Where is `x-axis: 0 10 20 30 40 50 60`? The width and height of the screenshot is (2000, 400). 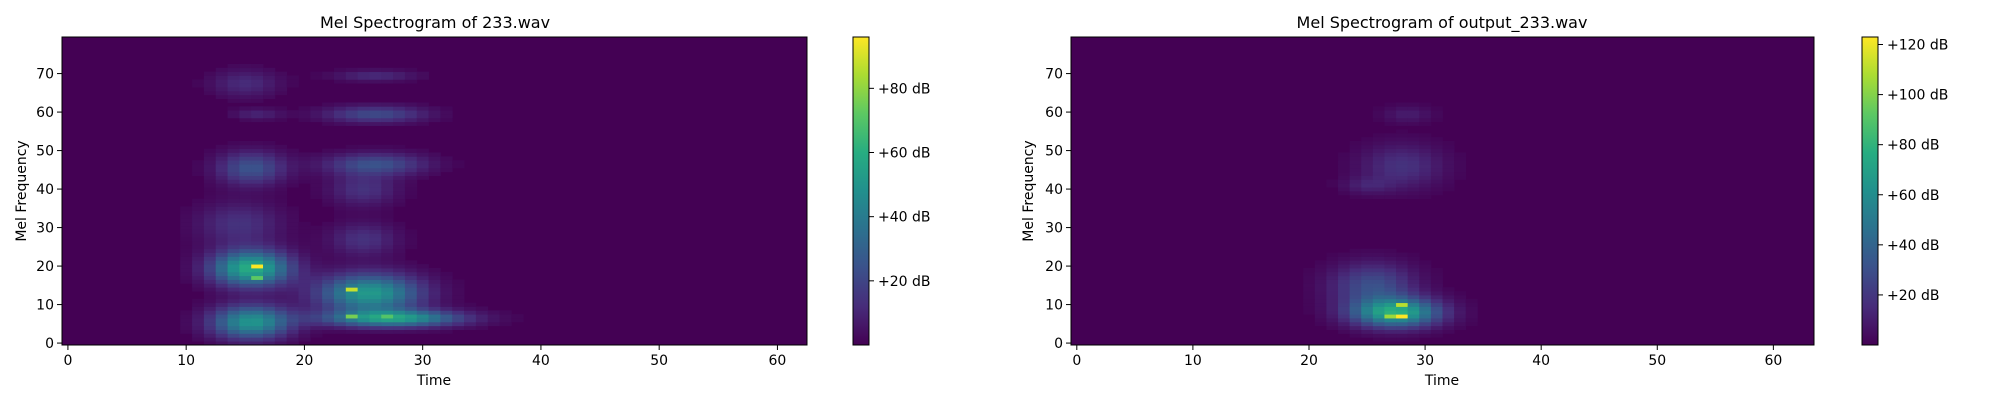 x-axis: 0 10 20 30 40 50 60 is located at coordinates (1427, 357).